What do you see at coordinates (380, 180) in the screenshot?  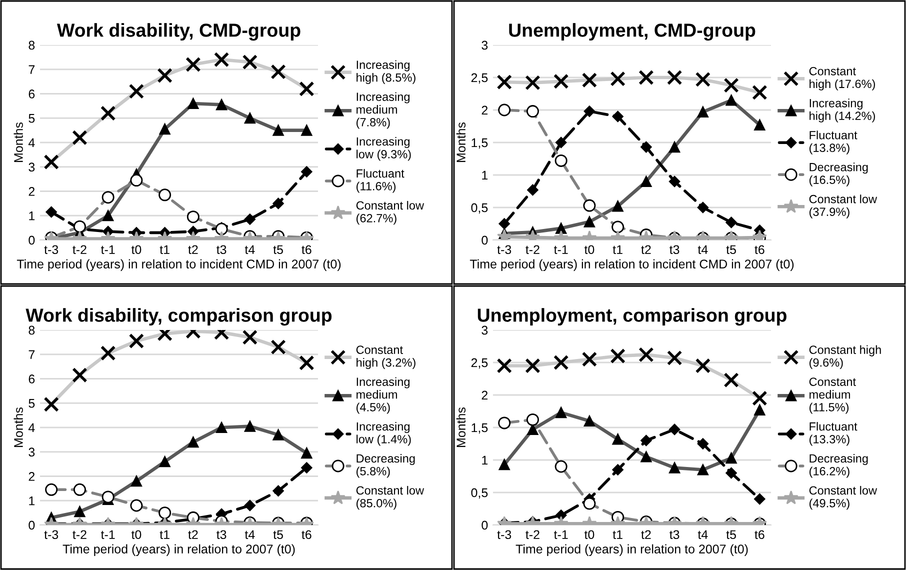 I see `legend-label: Fluctuant (11.6%)` at bounding box center [380, 180].